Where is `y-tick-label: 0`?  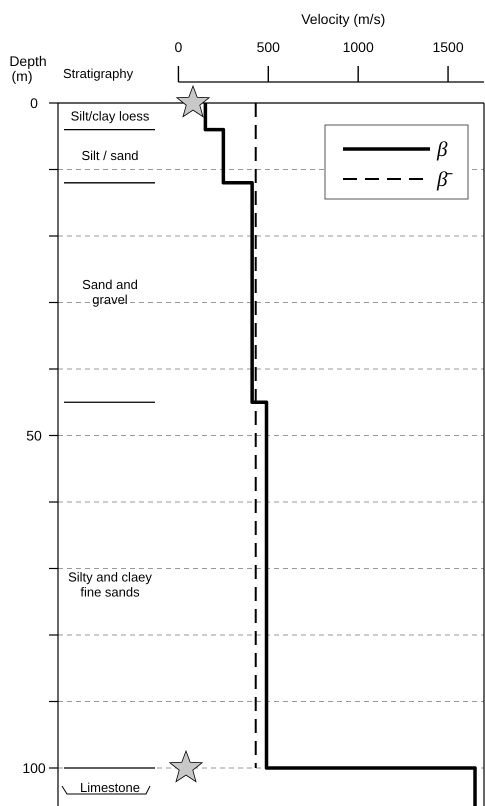
y-tick-label: 0 is located at coordinates (34, 103).